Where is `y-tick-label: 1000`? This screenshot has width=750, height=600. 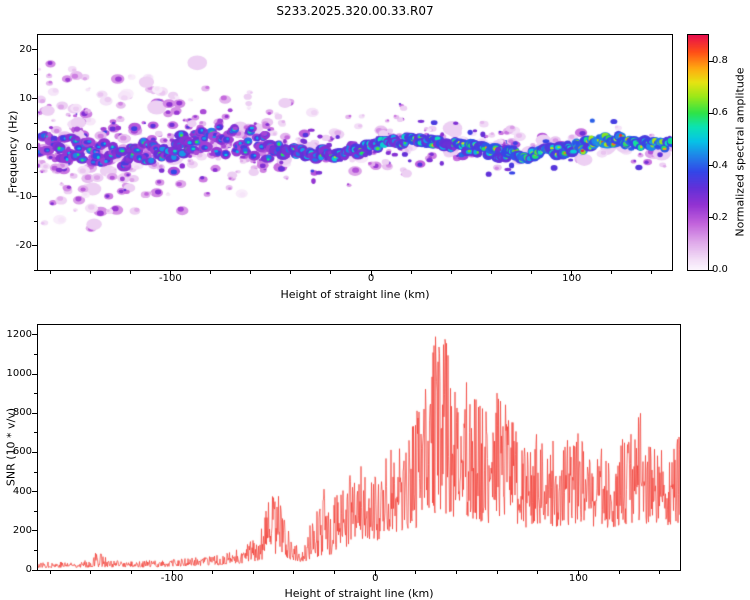
y-tick-label: 1000 is located at coordinates (19, 373).